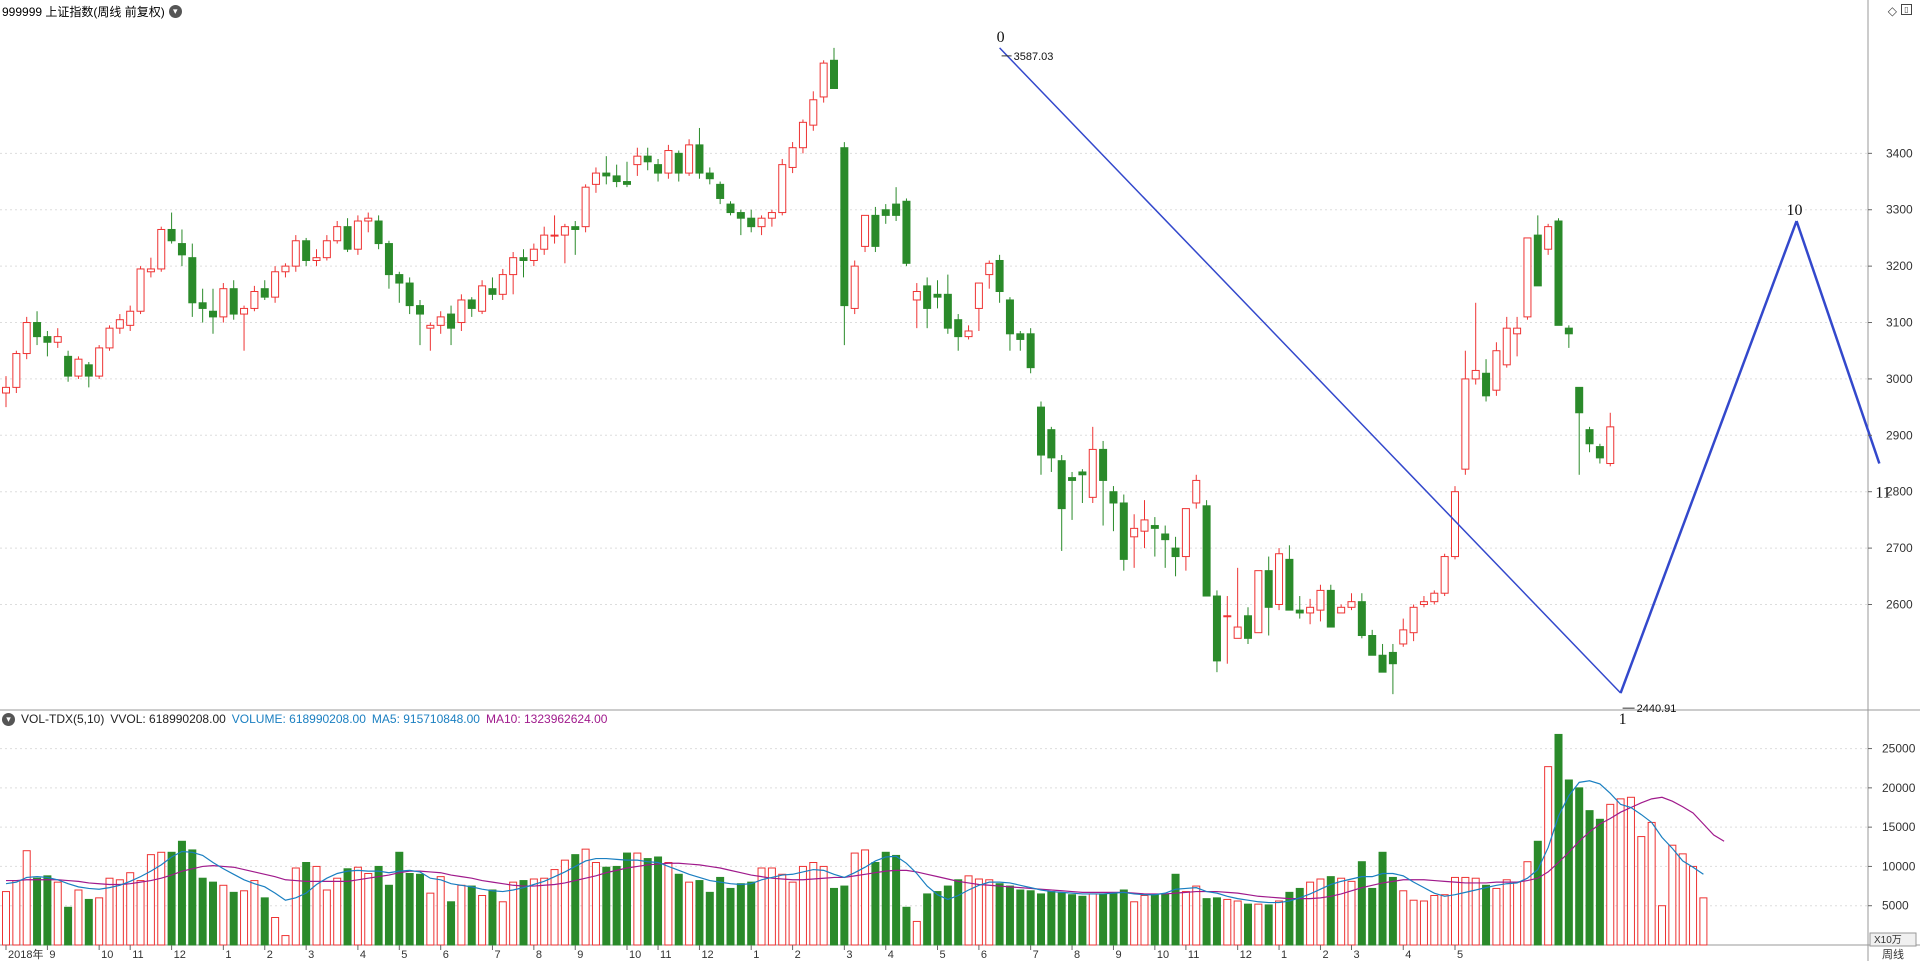 This screenshot has height=961, width=1920. Describe the element at coordinates (1906, 9) in the screenshot. I see `window-toggle-icon: ▯` at that location.